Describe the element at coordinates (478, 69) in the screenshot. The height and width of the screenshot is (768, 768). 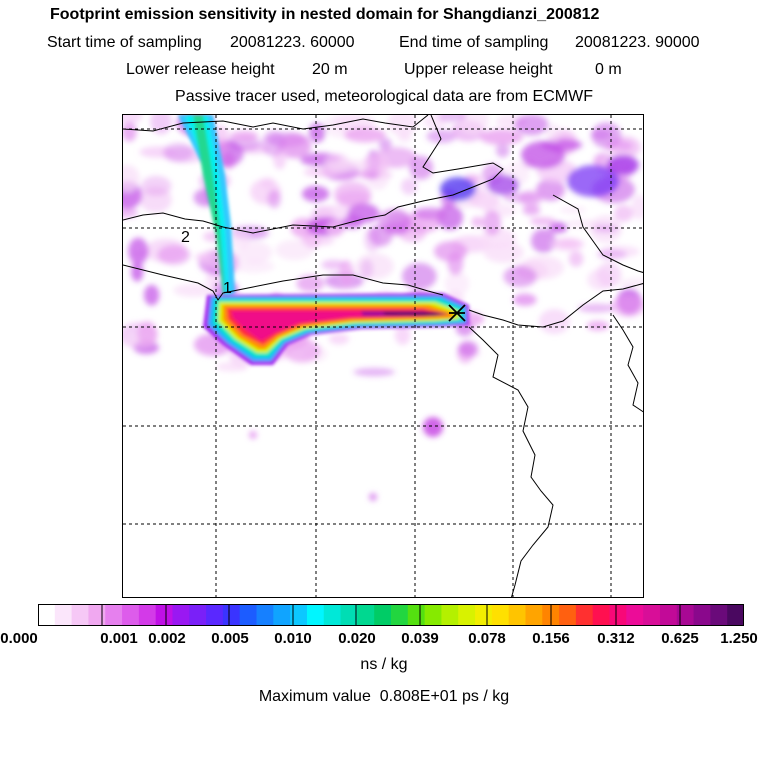
I see `upper-height-label: Upper release height` at that location.